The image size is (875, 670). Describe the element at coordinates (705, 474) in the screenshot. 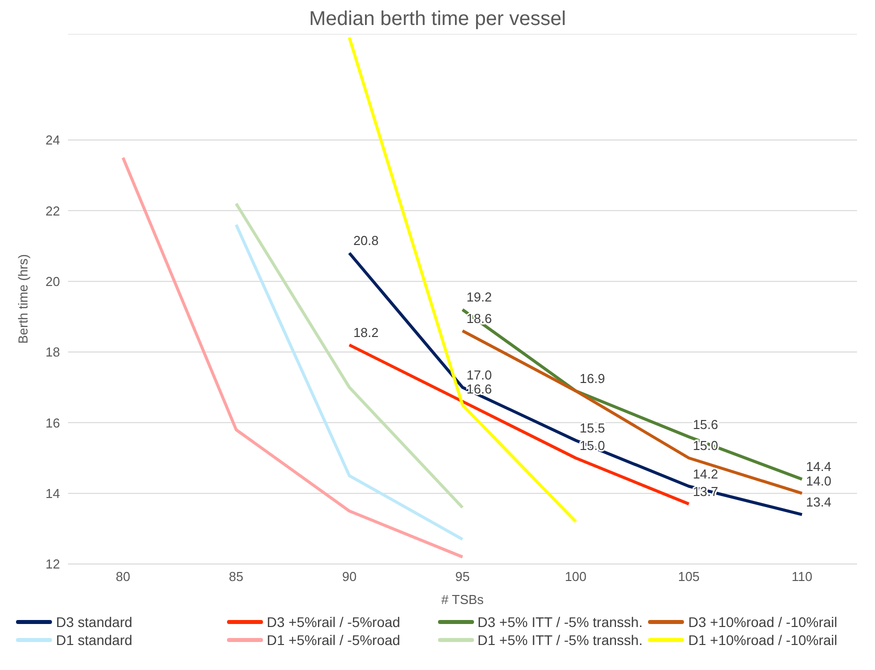

I see `data-label: 14.2` at that location.